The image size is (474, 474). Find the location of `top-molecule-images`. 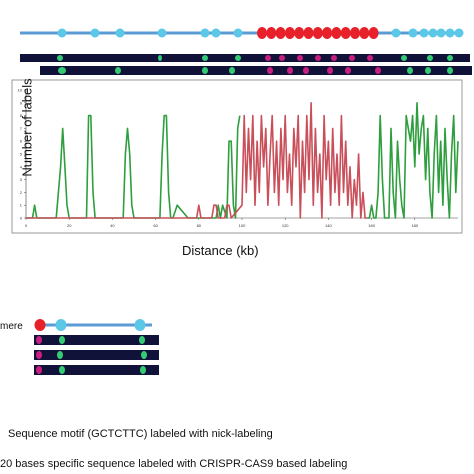

top-molecule-images is located at coordinates (246, 64).